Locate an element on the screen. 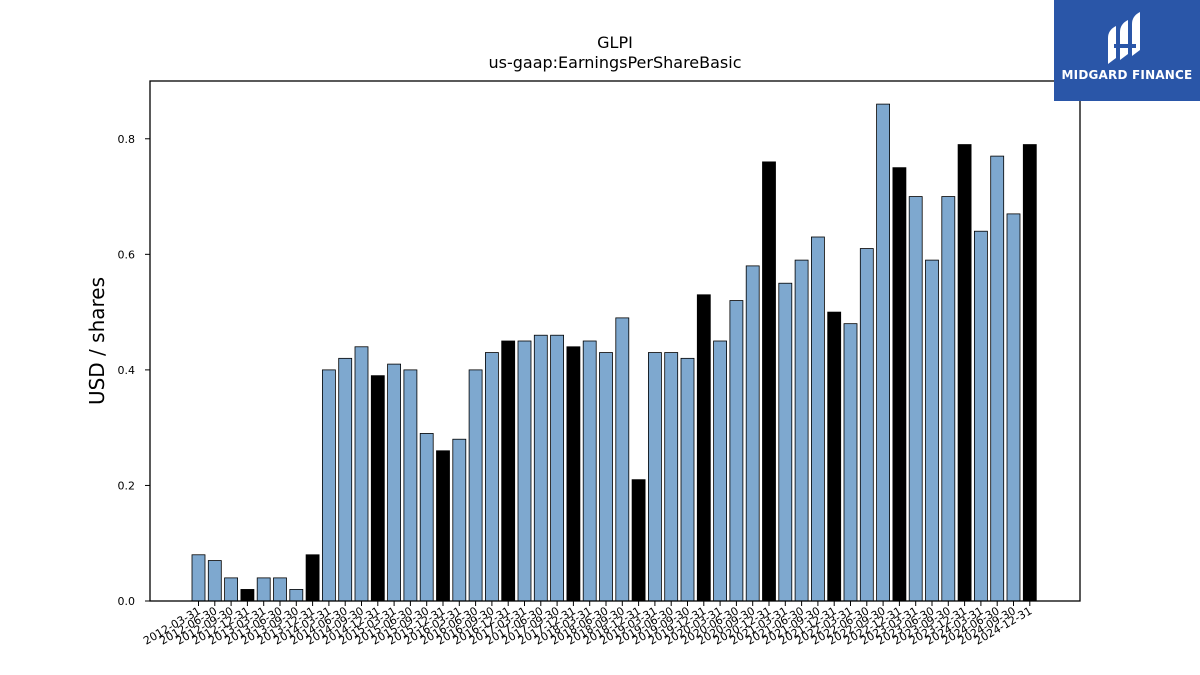 The width and height of the screenshot is (1200, 675). y-tick-label: 0.0 is located at coordinates (127, 601).